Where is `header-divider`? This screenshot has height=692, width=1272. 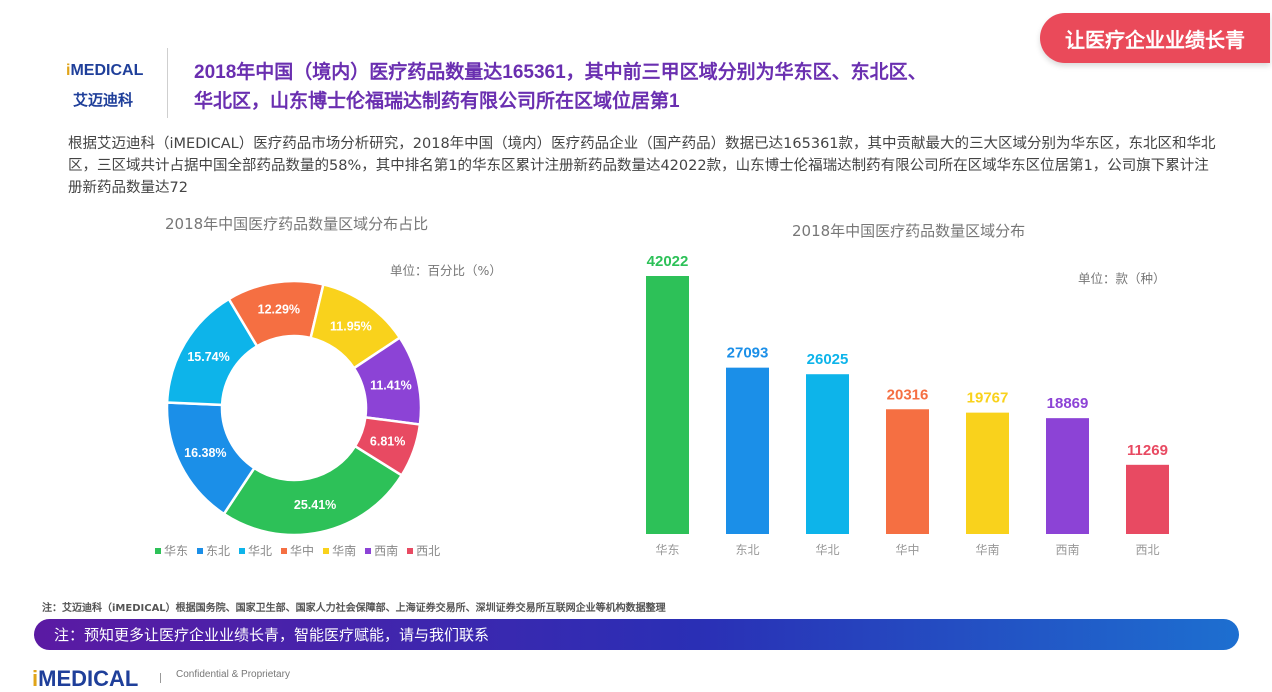
header-divider is located at coordinates (167, 83).